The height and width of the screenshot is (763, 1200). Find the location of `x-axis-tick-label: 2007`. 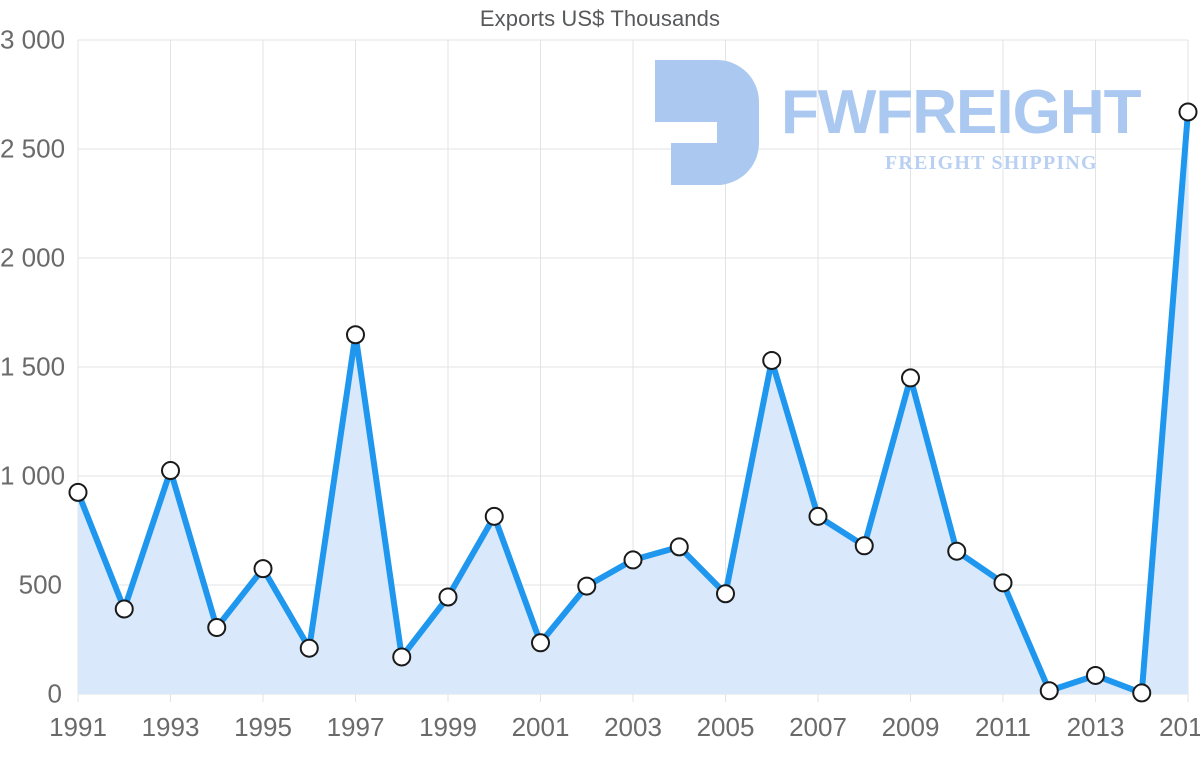

x-axis-tick-label: 2007 is located at coordinates (818, 727).